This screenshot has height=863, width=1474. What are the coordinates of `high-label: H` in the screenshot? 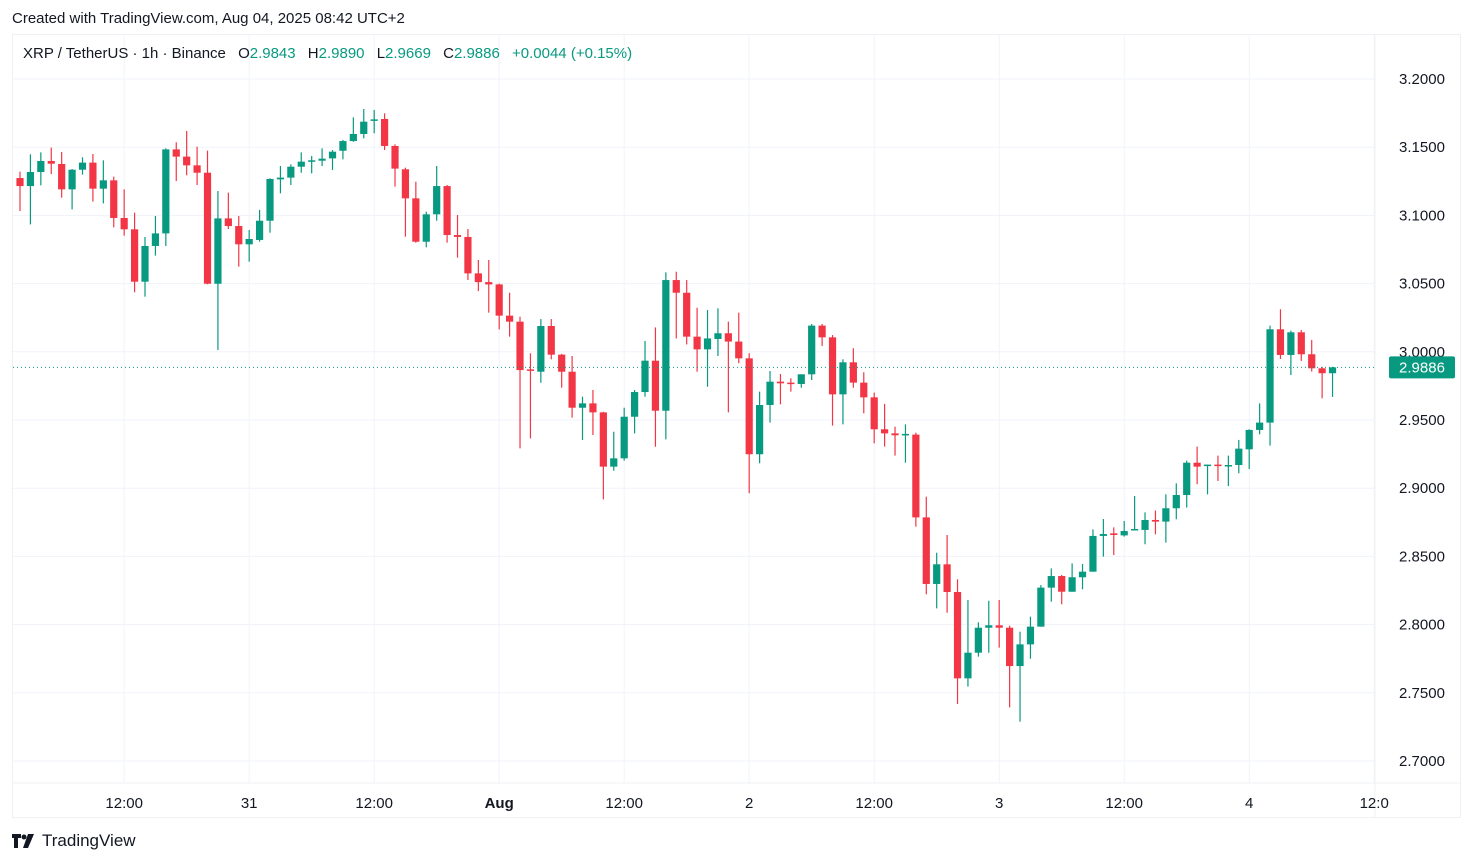 It's located at (313, 53).